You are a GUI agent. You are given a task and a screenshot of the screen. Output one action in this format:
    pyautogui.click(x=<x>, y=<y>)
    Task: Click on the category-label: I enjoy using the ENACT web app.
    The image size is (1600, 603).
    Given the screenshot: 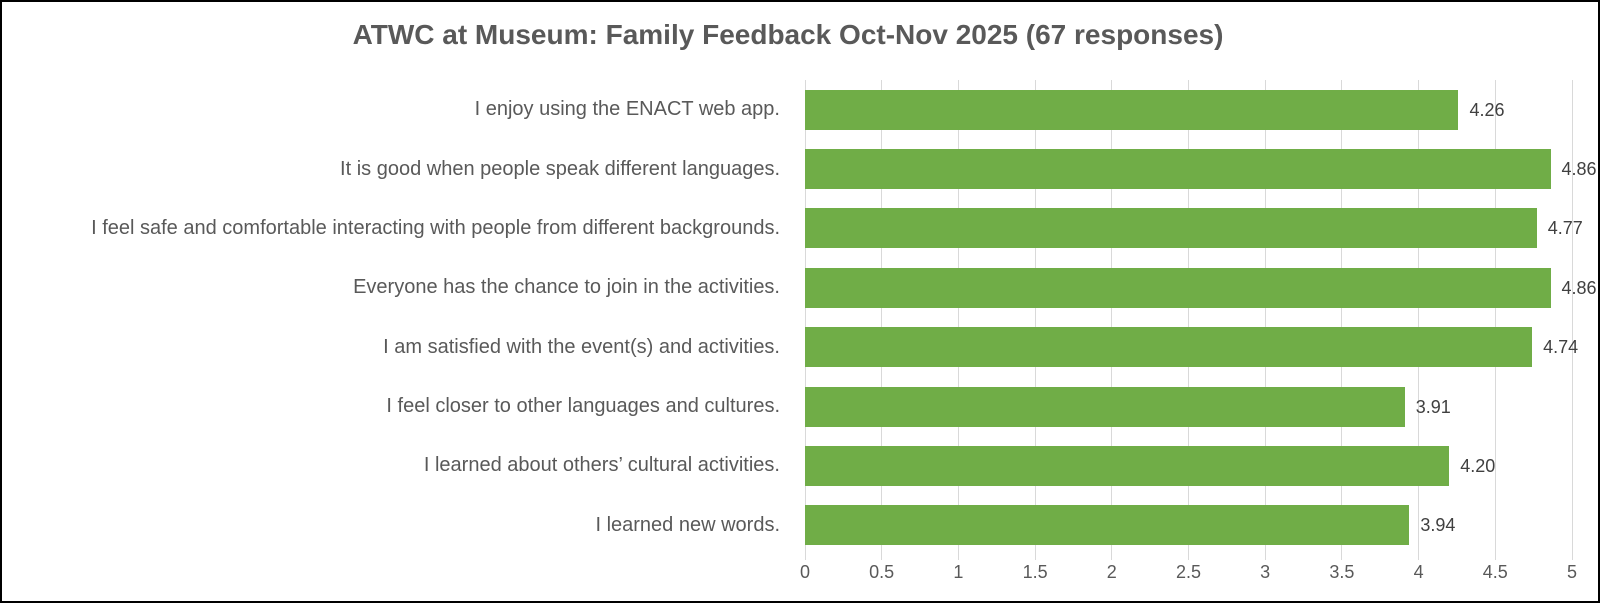 What is the action you would take?
    pyautogui.click(x=627, y=109)
    